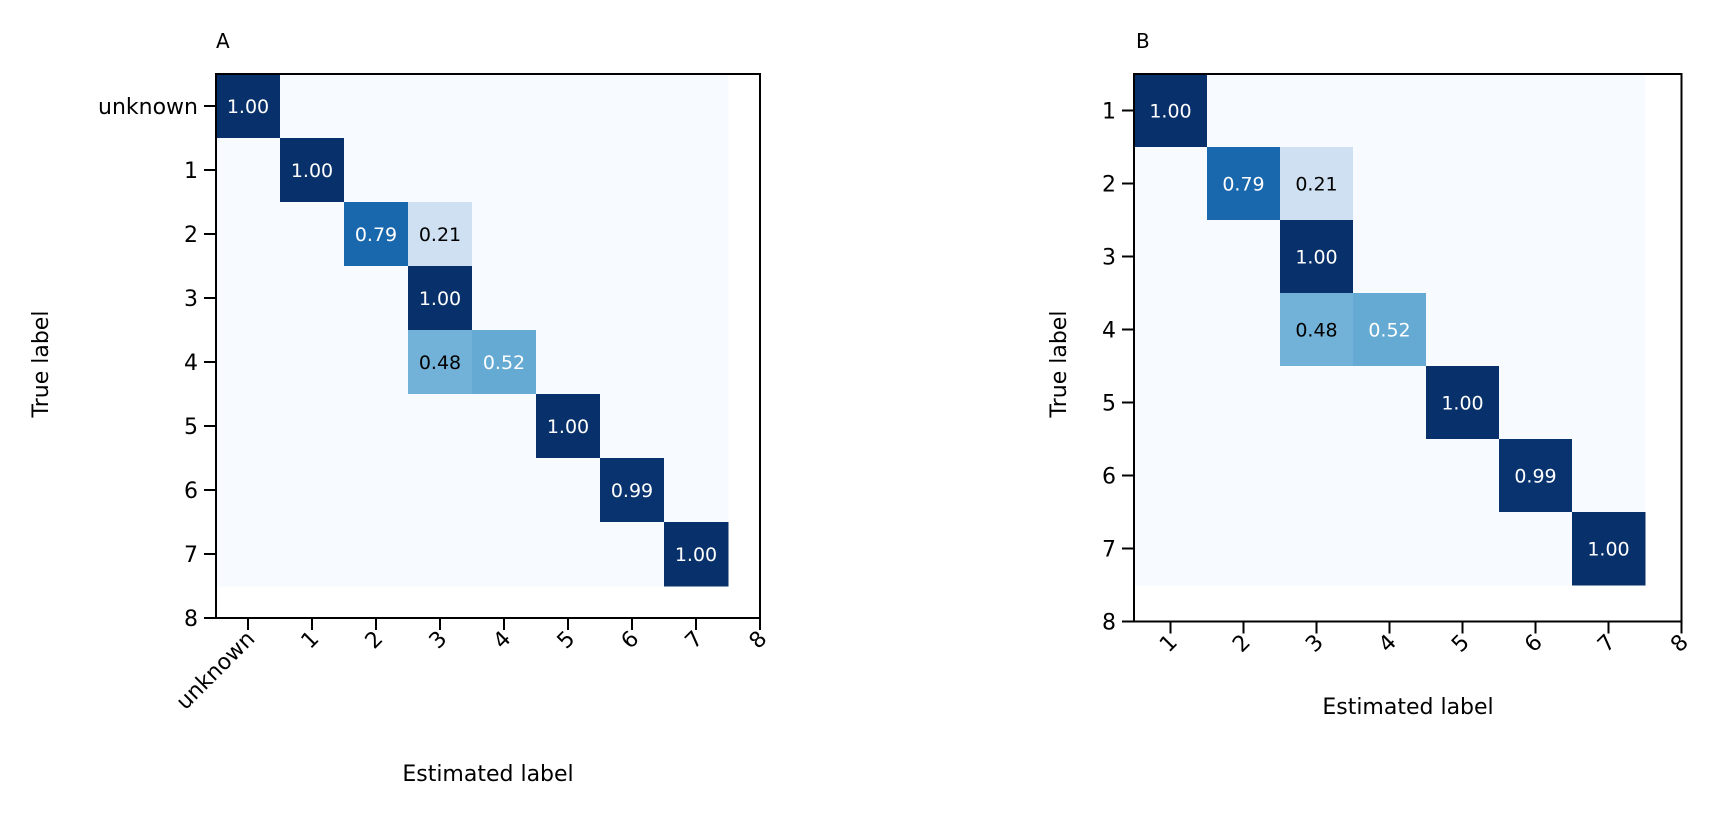  Describe the element at coordinates (1143, 41) in the screenshot. I see `panel-b-letter: B` at that location.